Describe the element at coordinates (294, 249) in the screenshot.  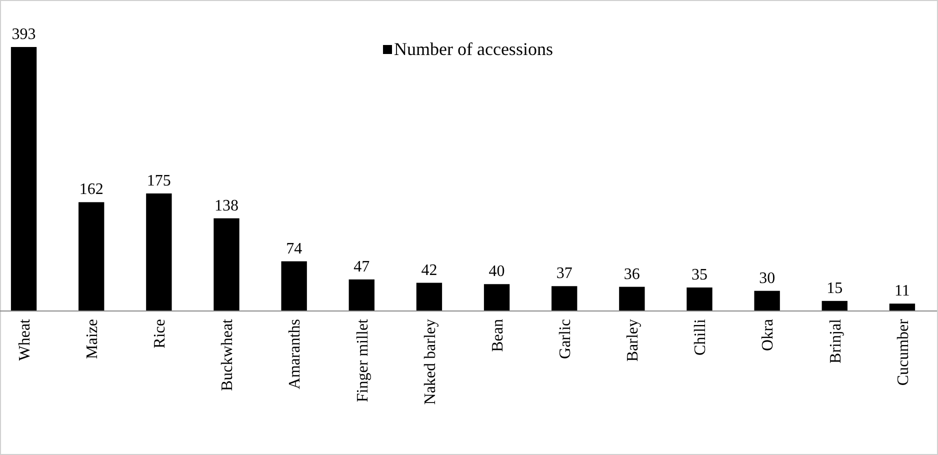
I see `data-label: 74` at that location.